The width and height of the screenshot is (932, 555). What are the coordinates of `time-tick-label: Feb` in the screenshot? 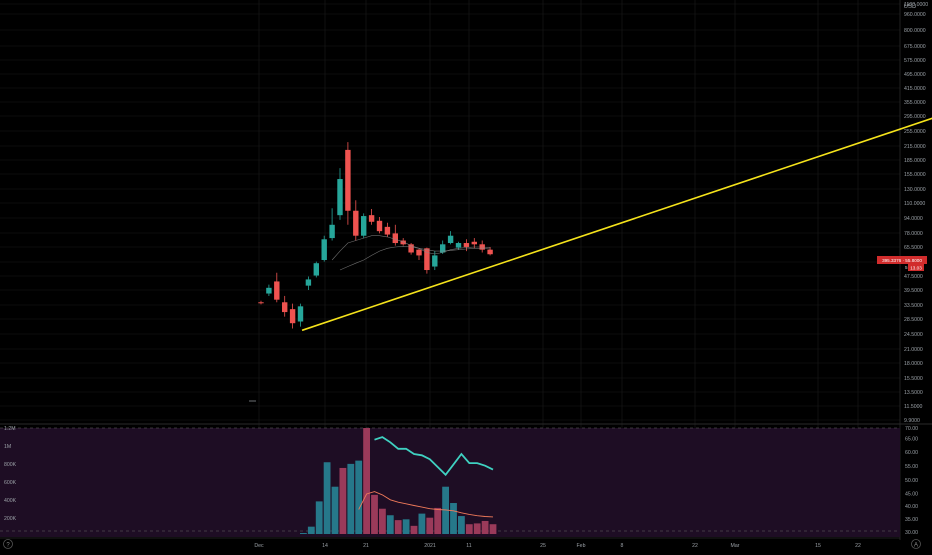 It's located at (581, 546).